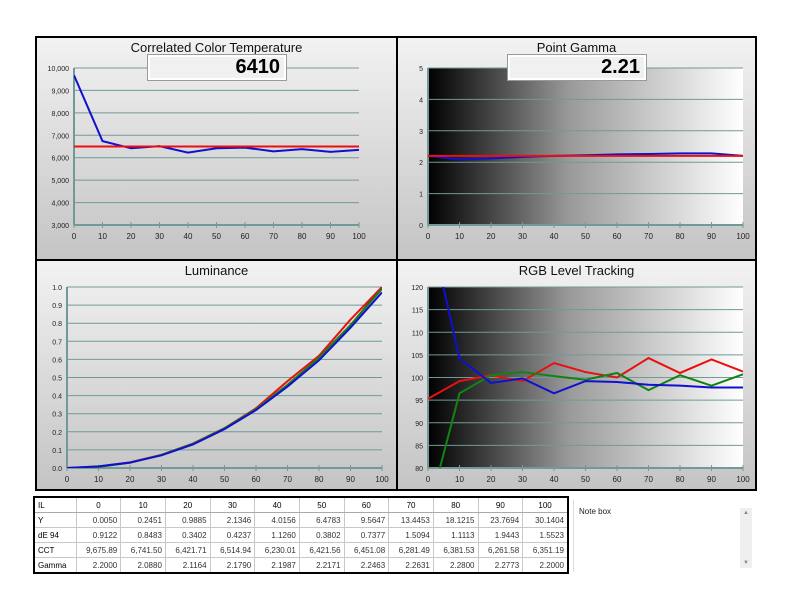  I want to click on table-cell: 6,230.01, so click(277, 550).